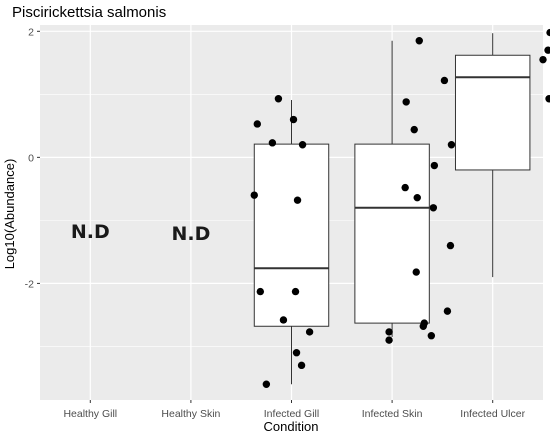 This screenshot has height=436, width=550. What do you see at coordinates (31, 158) in the screenshot?
I see `y-tick-label: 0` at bounding box center [31, 158].